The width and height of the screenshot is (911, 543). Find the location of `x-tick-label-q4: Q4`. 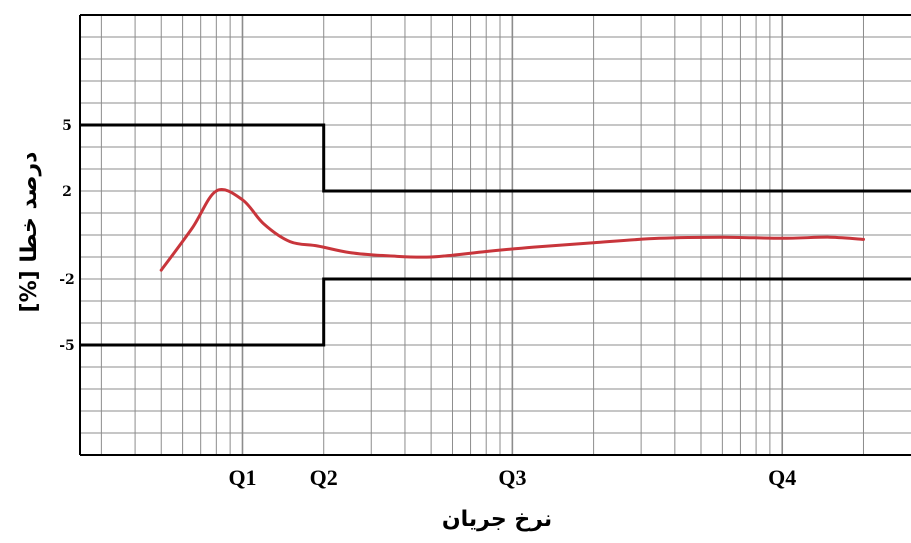

x-tick-label-q4: Q4 is located at coordinates (782, 477).